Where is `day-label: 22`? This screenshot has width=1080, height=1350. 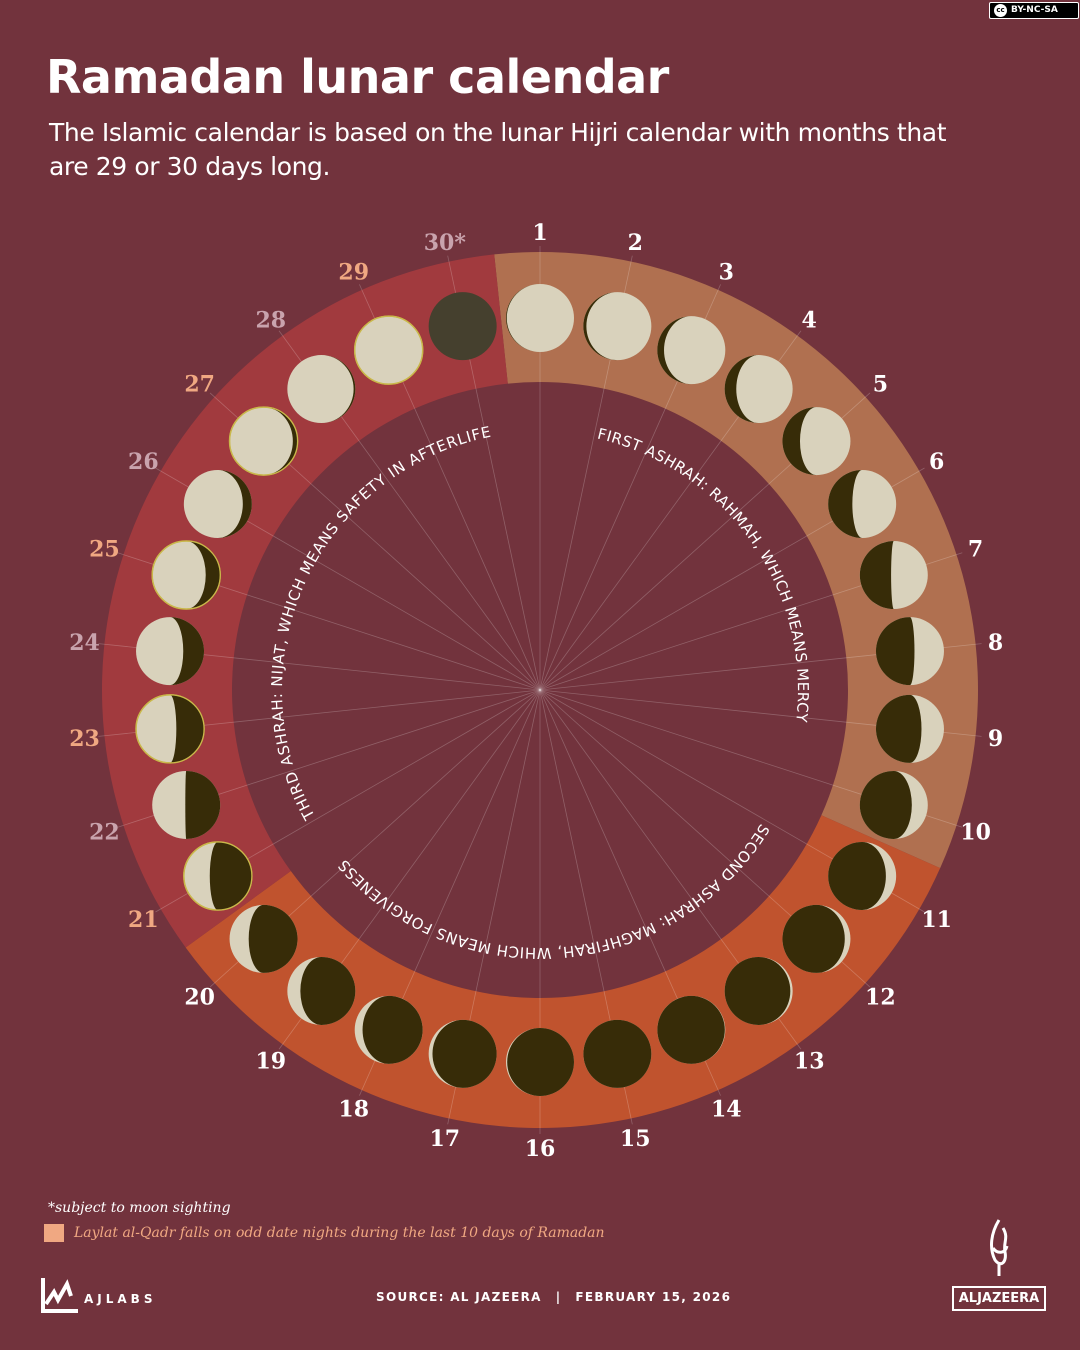
day-label: 22 is located at coordinates (104, 833).